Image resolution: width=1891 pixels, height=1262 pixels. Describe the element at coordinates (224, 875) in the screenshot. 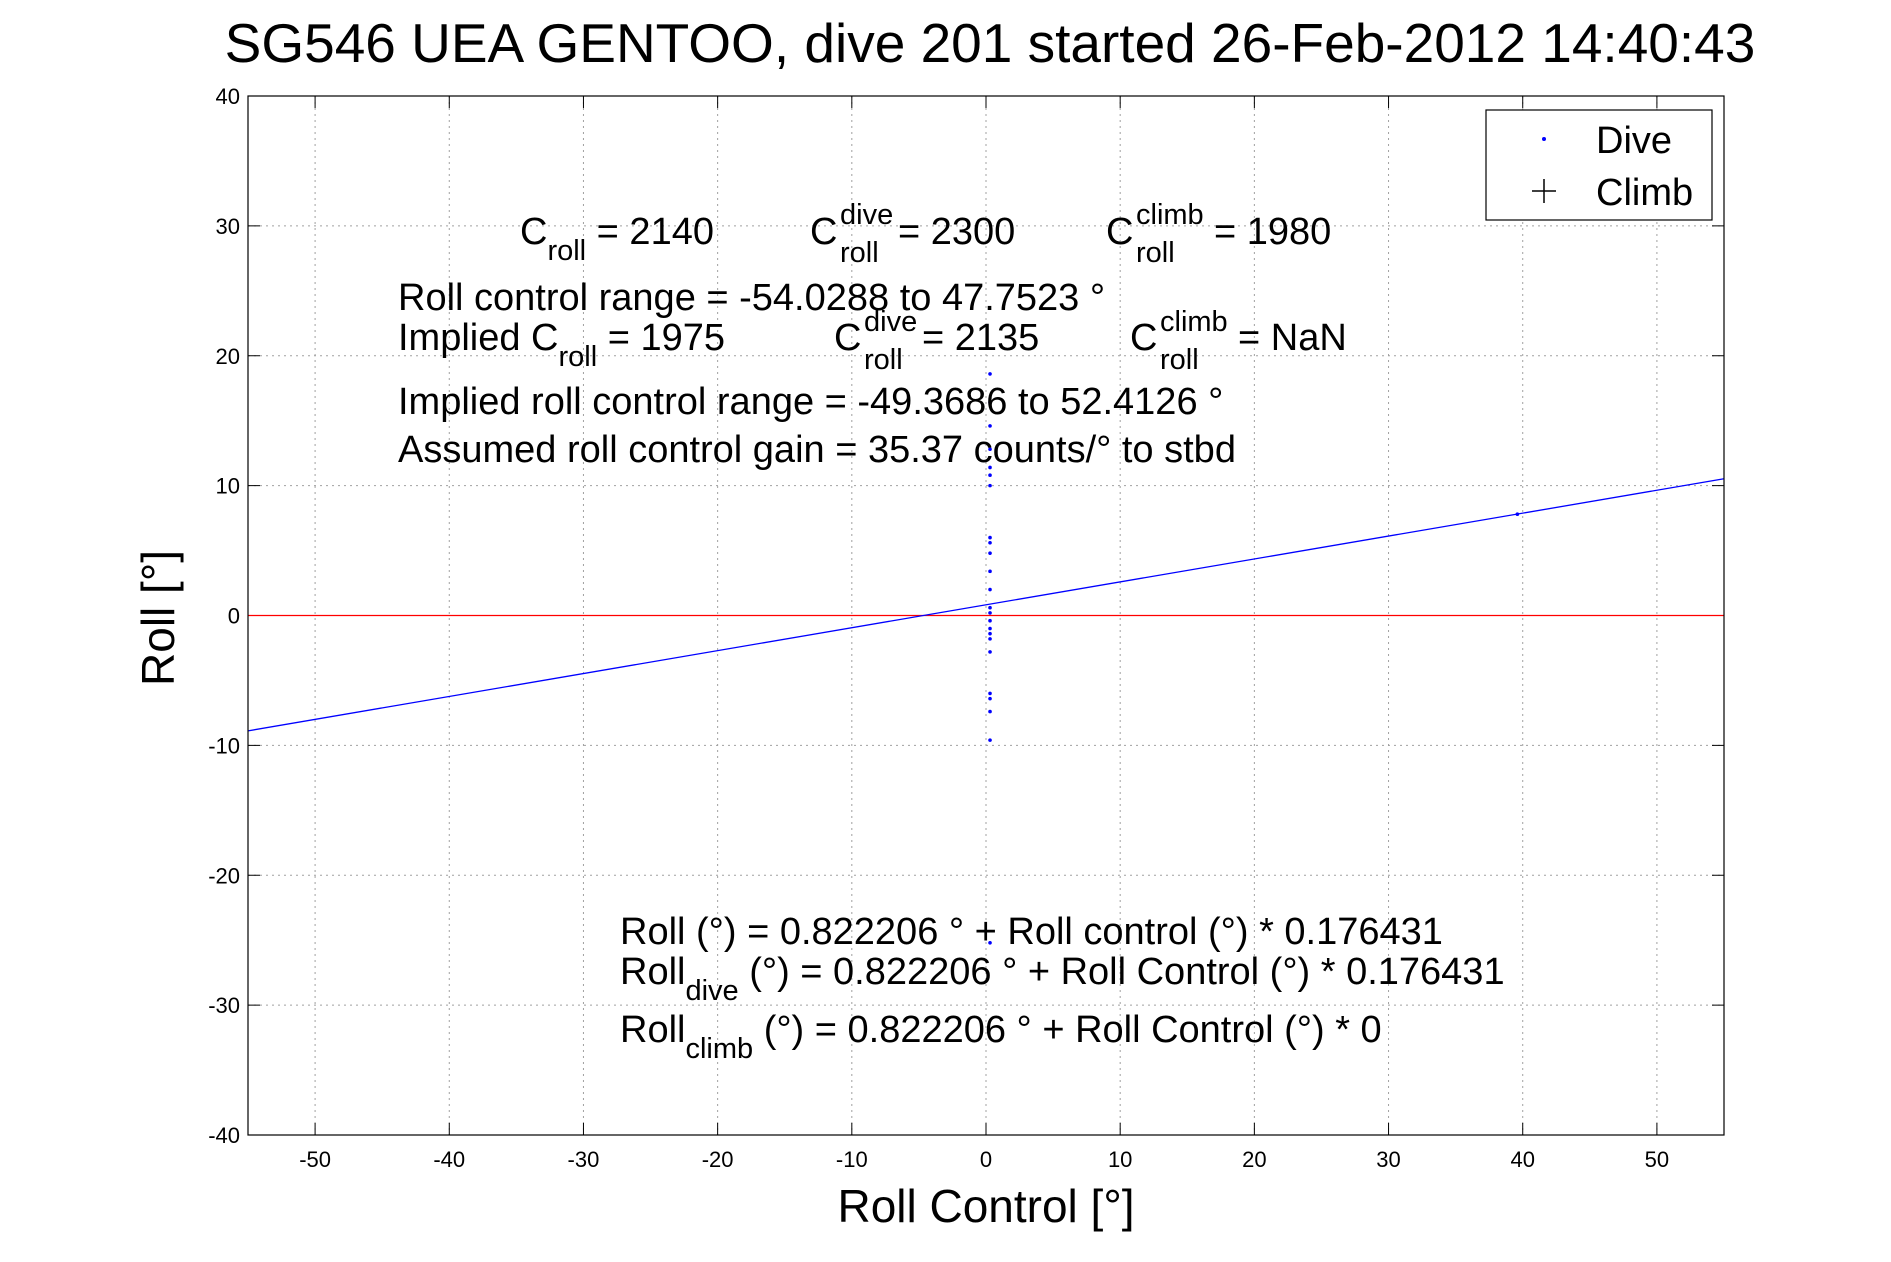

I see `y-tick-label: -20` at that location.